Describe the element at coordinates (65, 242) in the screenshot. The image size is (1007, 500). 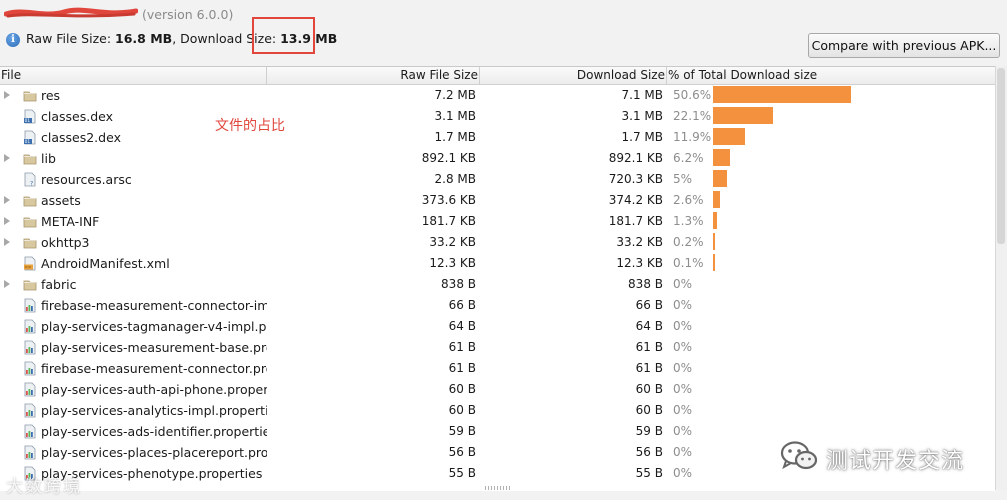
I see `file-name: okhttp3` at that location.